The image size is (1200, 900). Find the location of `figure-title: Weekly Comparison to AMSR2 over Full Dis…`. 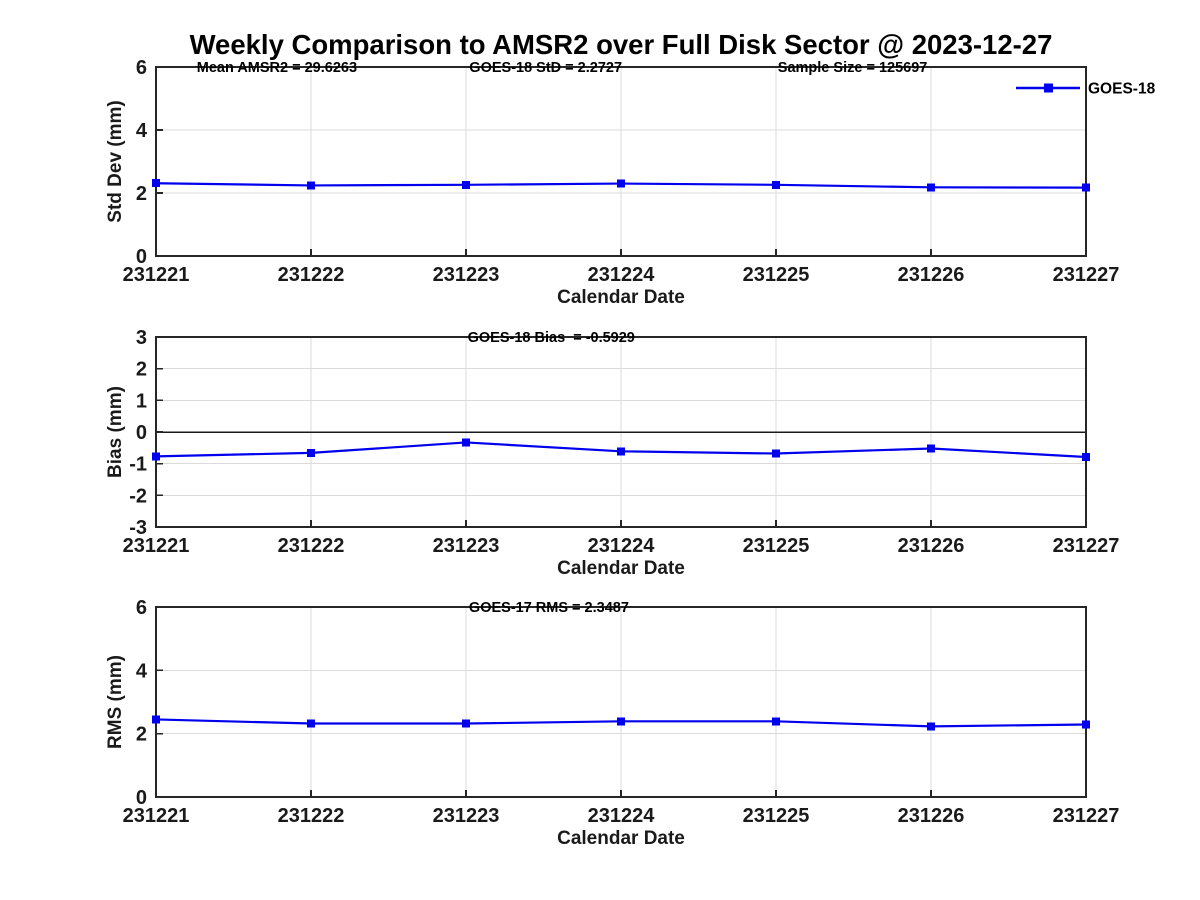

figure-title: Weekly Comparison to AMSR2 over Full Dis… is located at coordinates (621, 44).